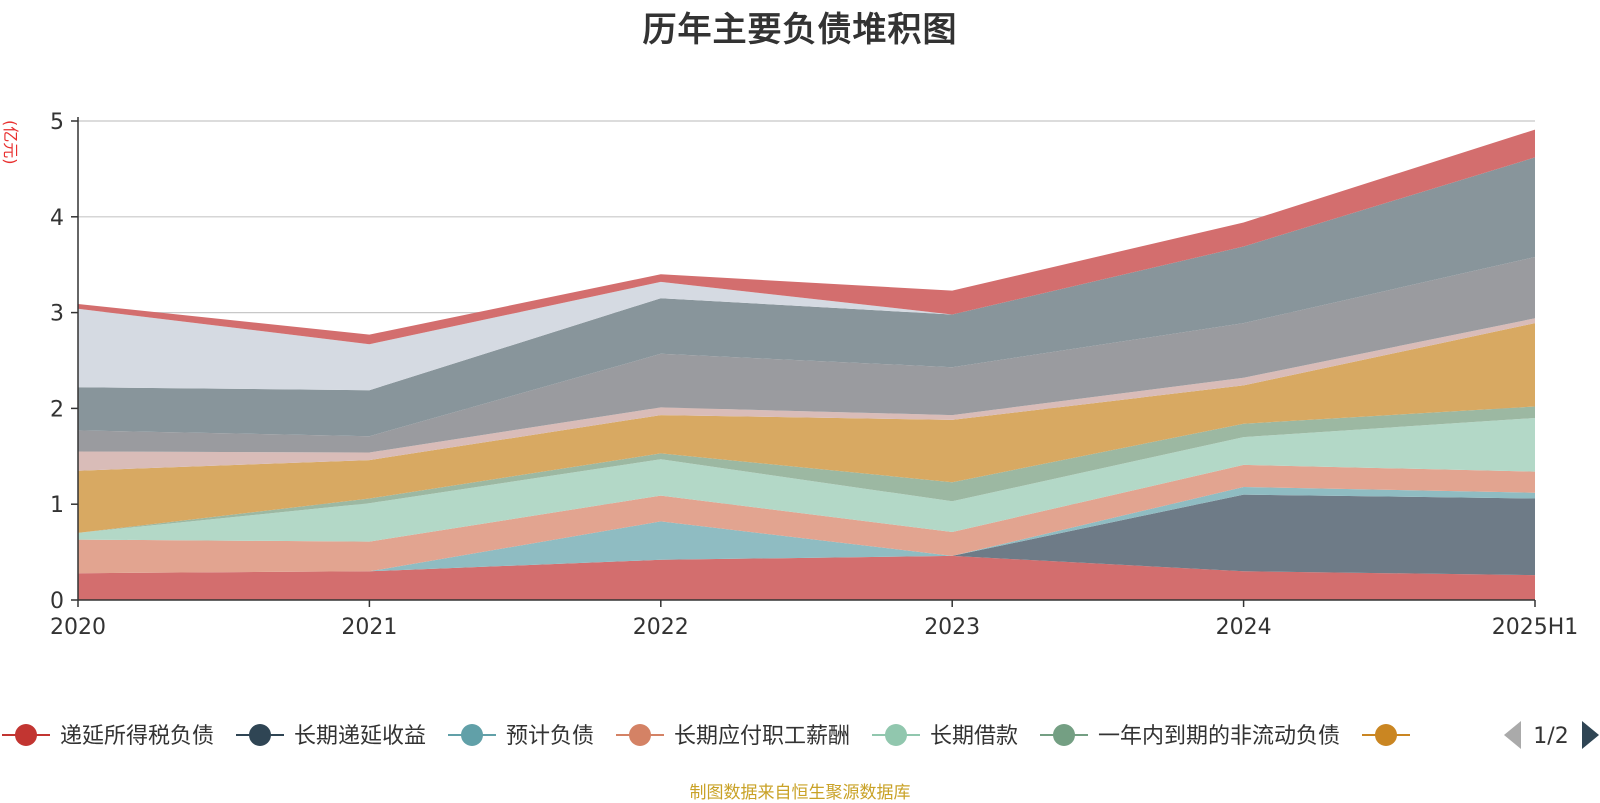 This screenshot has width=1600, height=803. Describe the element at coordinates (57, 218) in the screenshot. I see `y-tick-label: 4` at that location.